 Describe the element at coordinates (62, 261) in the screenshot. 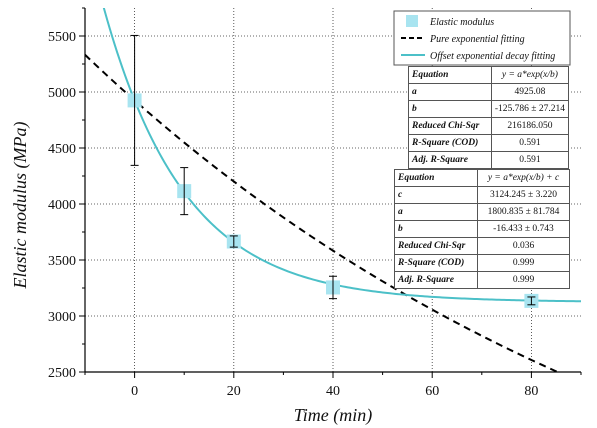

I see `y-tick-label-3500: 3500` at that location.